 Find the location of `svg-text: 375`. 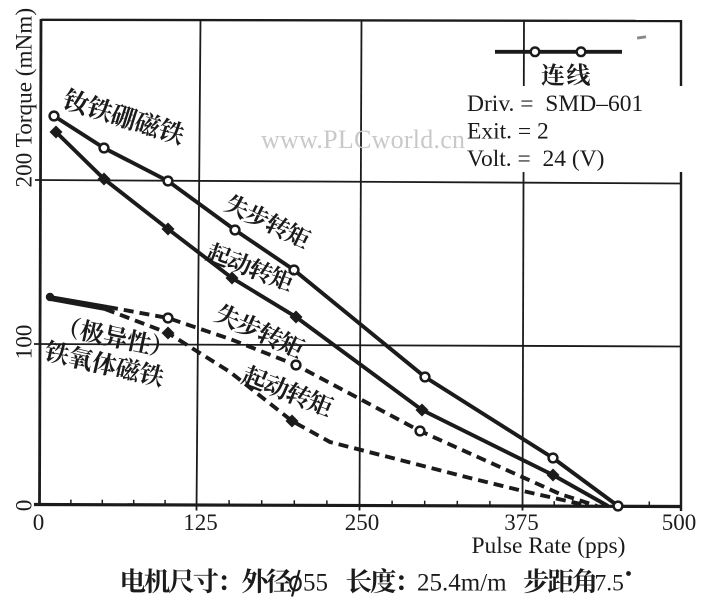

svg-text: 375 is located at coordinates (521, 522).